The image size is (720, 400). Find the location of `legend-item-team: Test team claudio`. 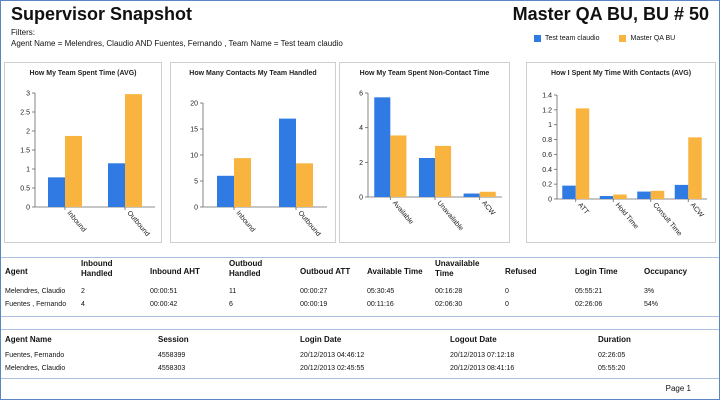

legend-item-team: Test team claudio is located at coordinates (566, 38).